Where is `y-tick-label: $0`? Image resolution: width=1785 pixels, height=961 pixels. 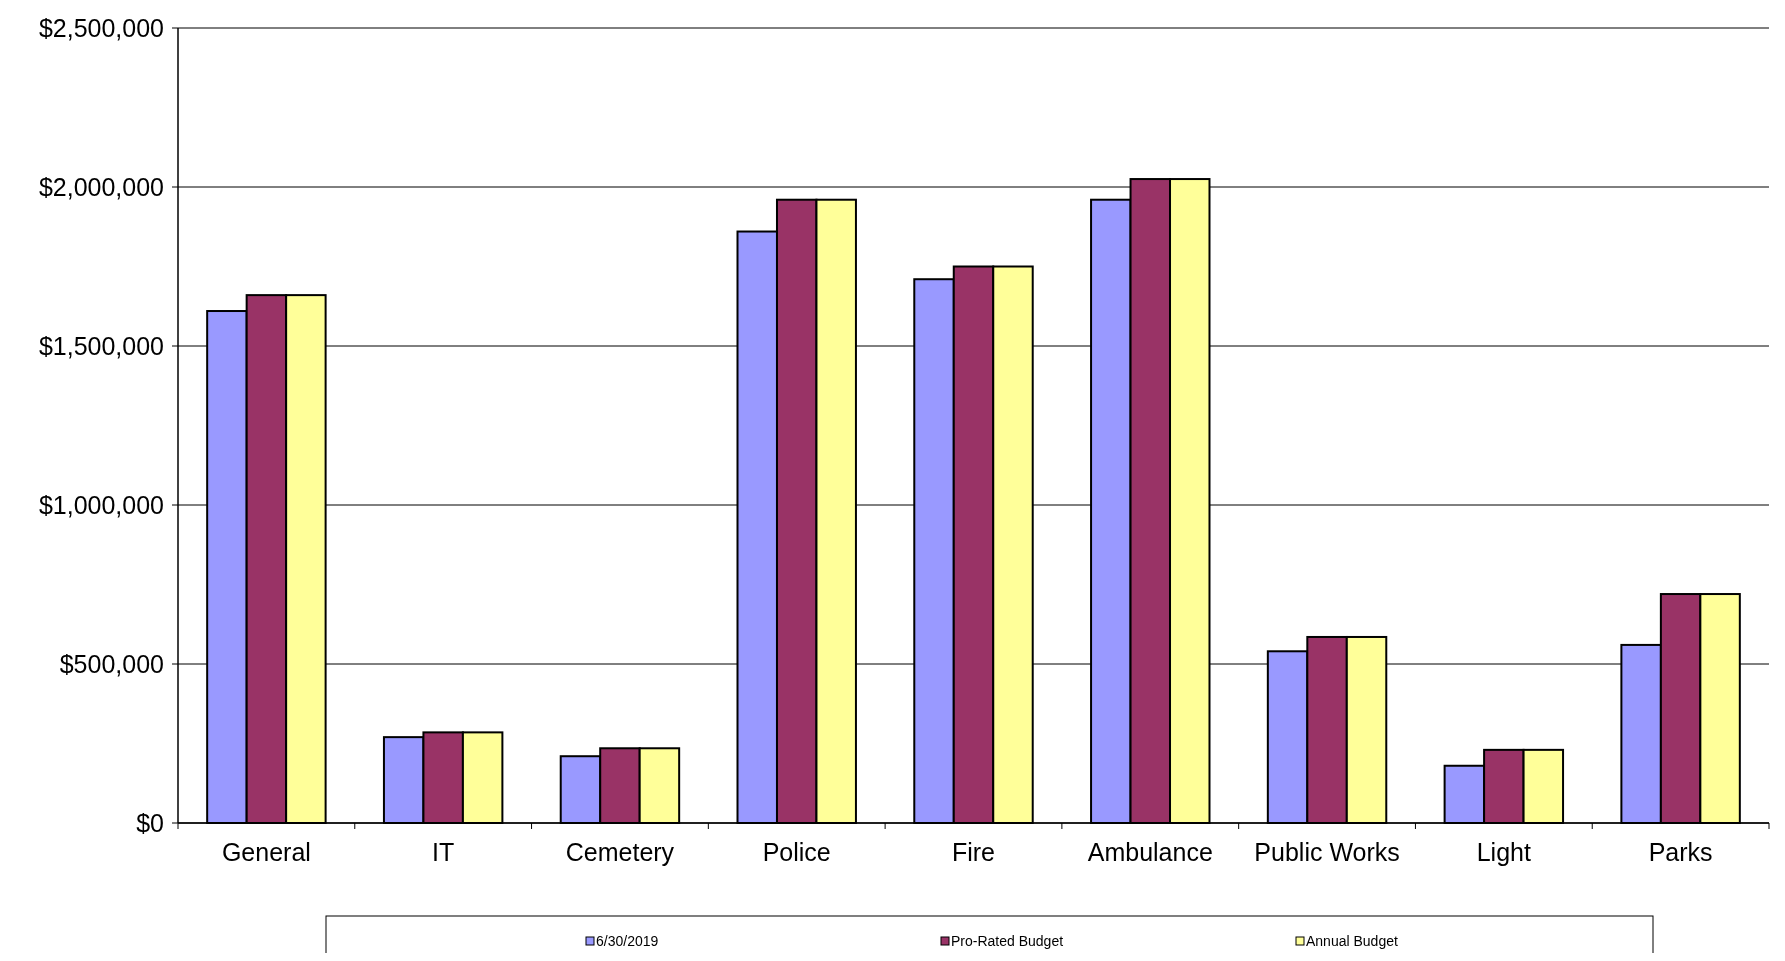 y-tick-label: $0 is located at coordinates (150, 822).